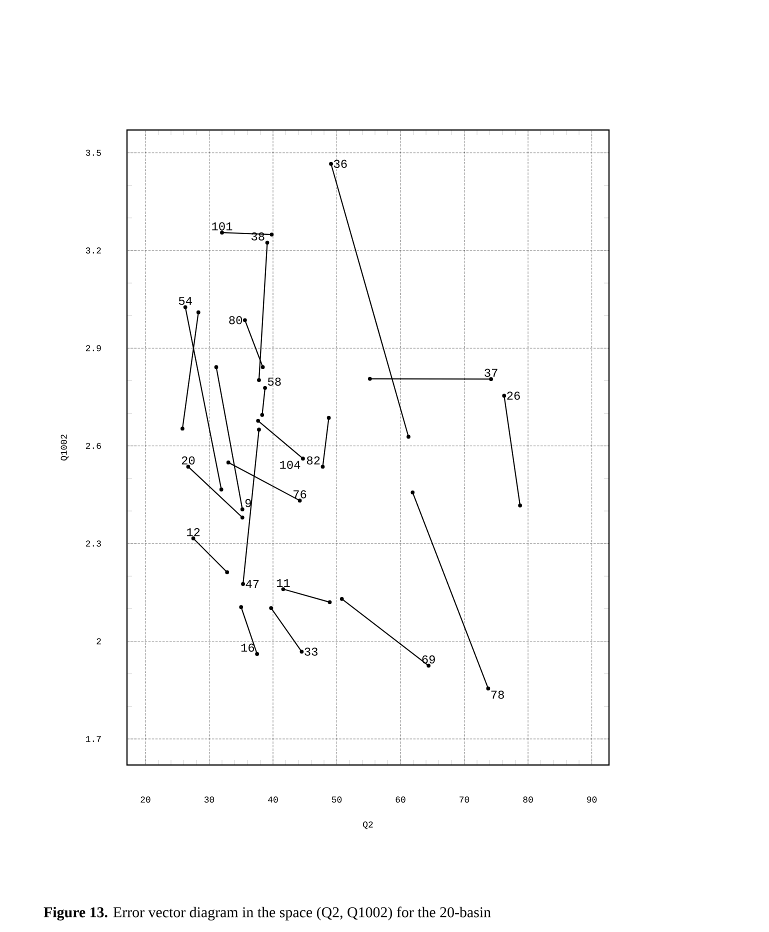 The height and width of the screenshot is (932, 769). I want to click on y-tick-label: 2.9, so click(93, 348).